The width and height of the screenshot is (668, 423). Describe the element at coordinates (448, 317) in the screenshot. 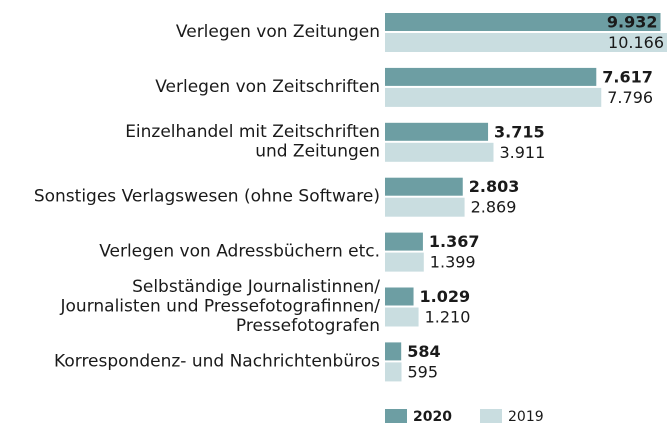

I see `value-label: 1.210` at that location.